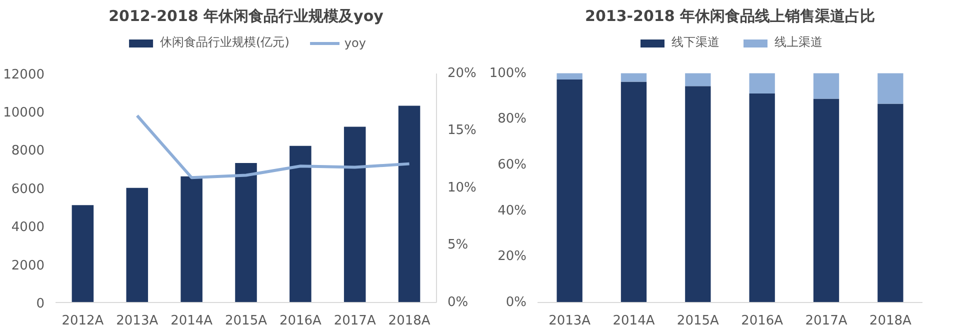 The height and width of the screenshot is (336, 977). What do you see at coordinates (28, 266) in the screenshot?
I see `y-tick-label: 2000` at bounding box center [28, 266].